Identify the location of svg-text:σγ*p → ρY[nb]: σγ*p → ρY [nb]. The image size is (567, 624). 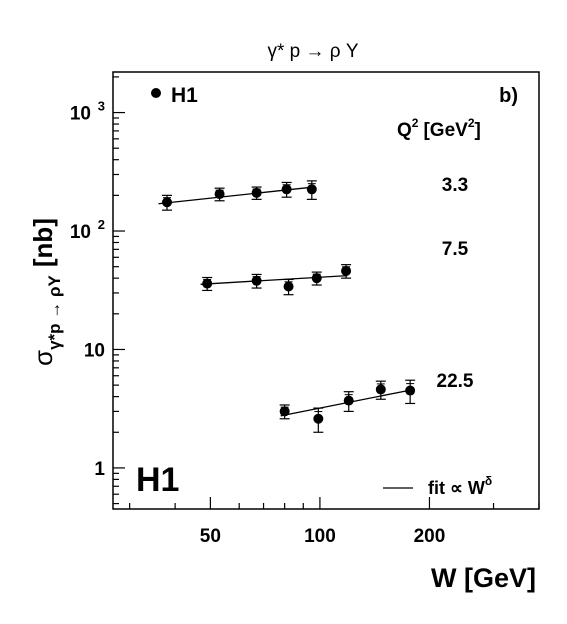
(46, 292).